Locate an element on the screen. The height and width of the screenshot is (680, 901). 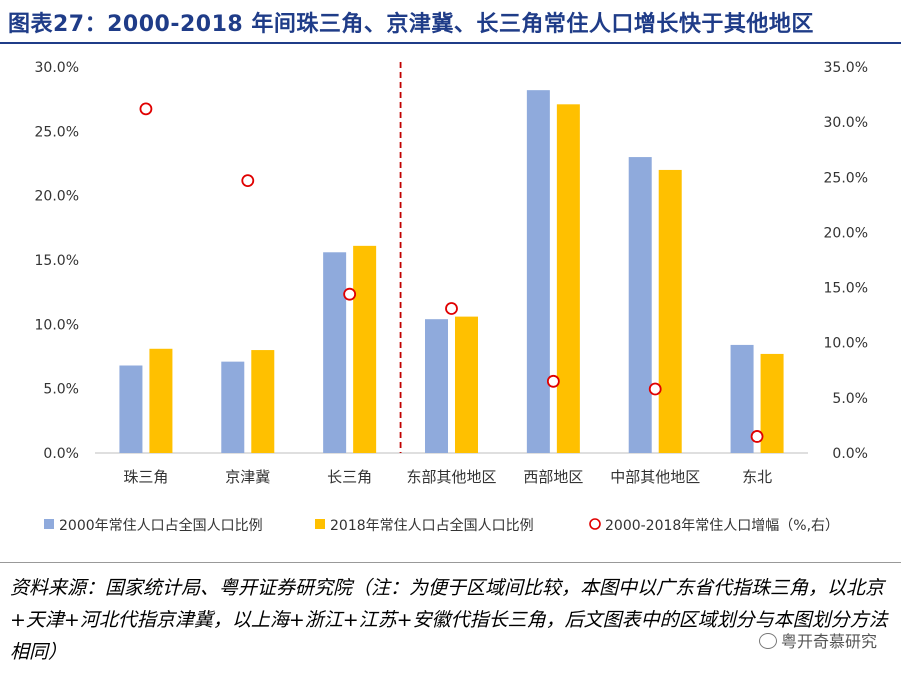
legend-swatch-2018 is located at coordinates (320, 524).